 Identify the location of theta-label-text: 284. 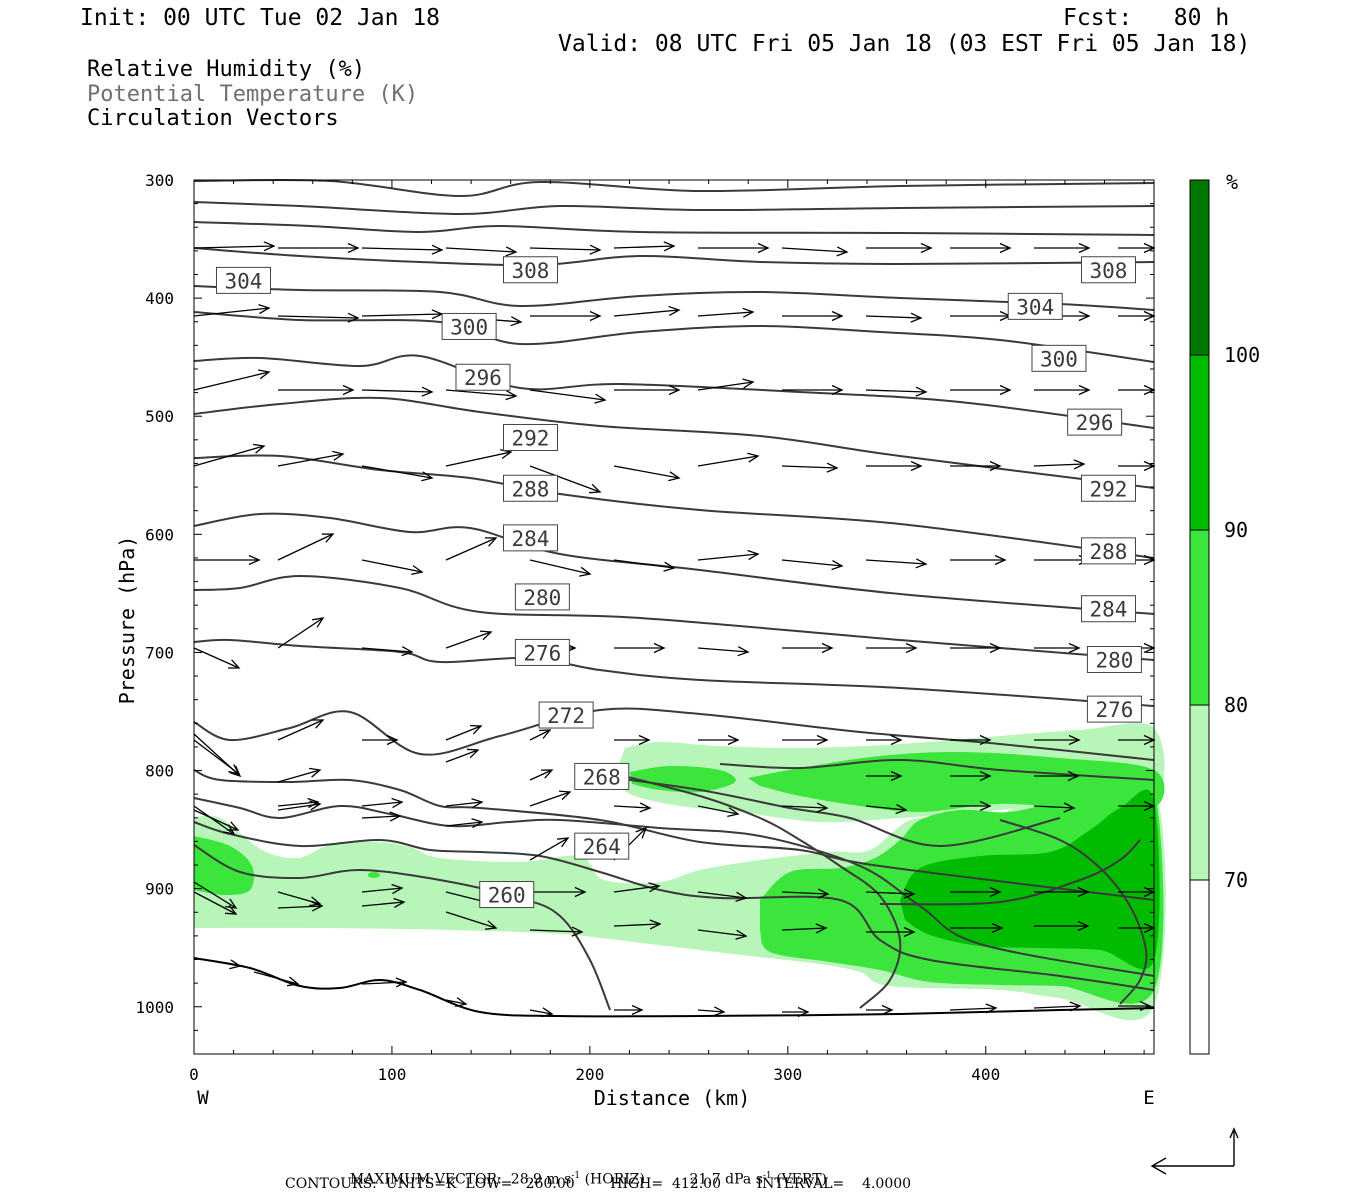
(1109, 610).